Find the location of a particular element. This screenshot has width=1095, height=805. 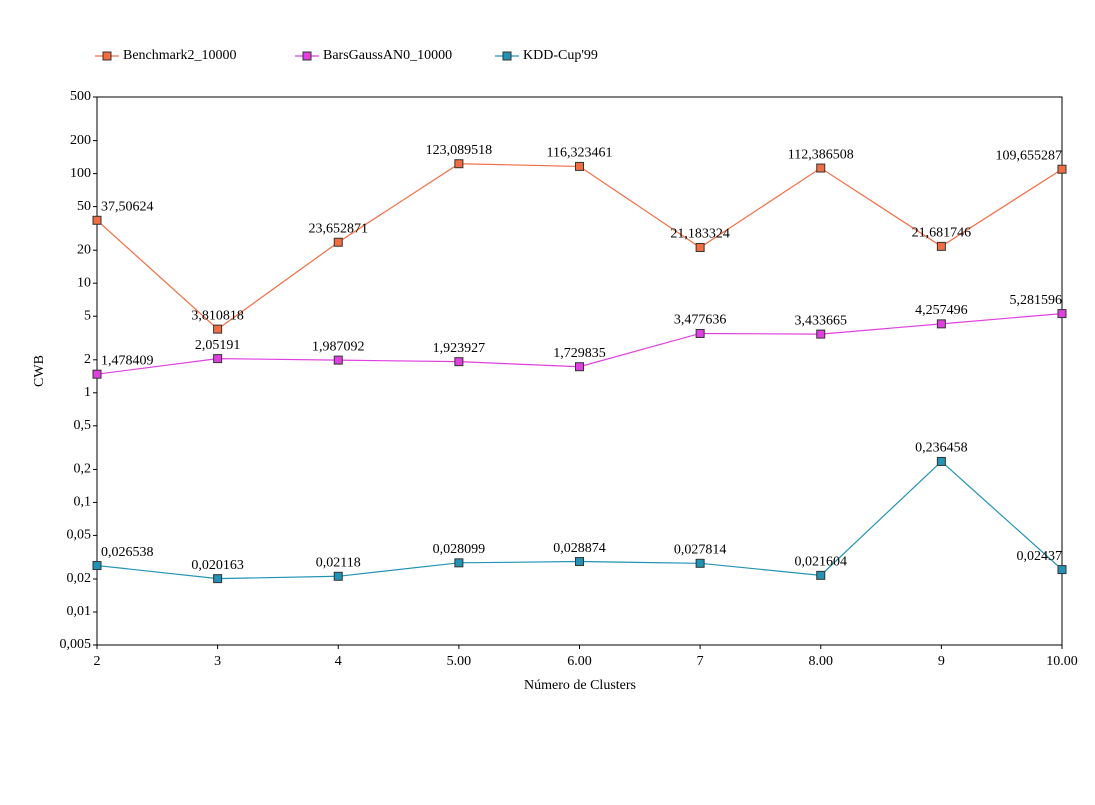

data-label: 0,020163 is located at coordinates (217, 565).